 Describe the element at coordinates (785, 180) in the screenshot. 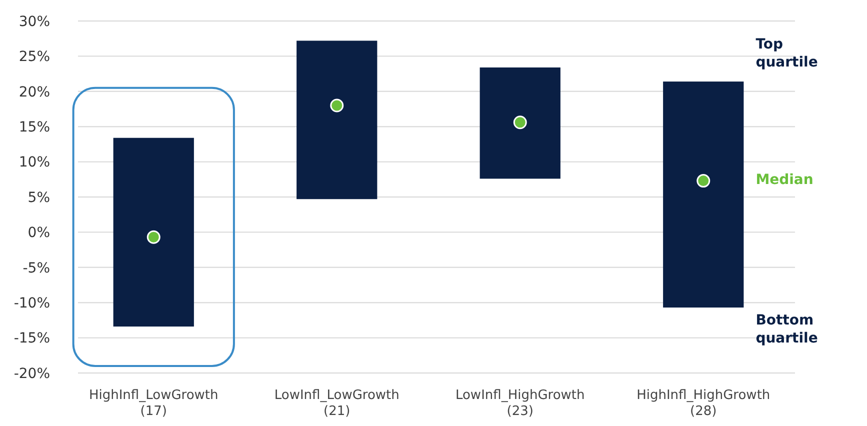

I see `annotation: Median` at that location.